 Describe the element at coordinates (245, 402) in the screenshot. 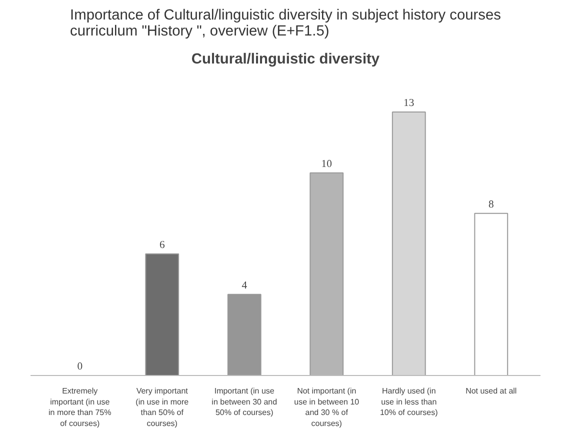

I see `x-tick-label: Important (in use in between 30 and 50% of courses)` at that location.